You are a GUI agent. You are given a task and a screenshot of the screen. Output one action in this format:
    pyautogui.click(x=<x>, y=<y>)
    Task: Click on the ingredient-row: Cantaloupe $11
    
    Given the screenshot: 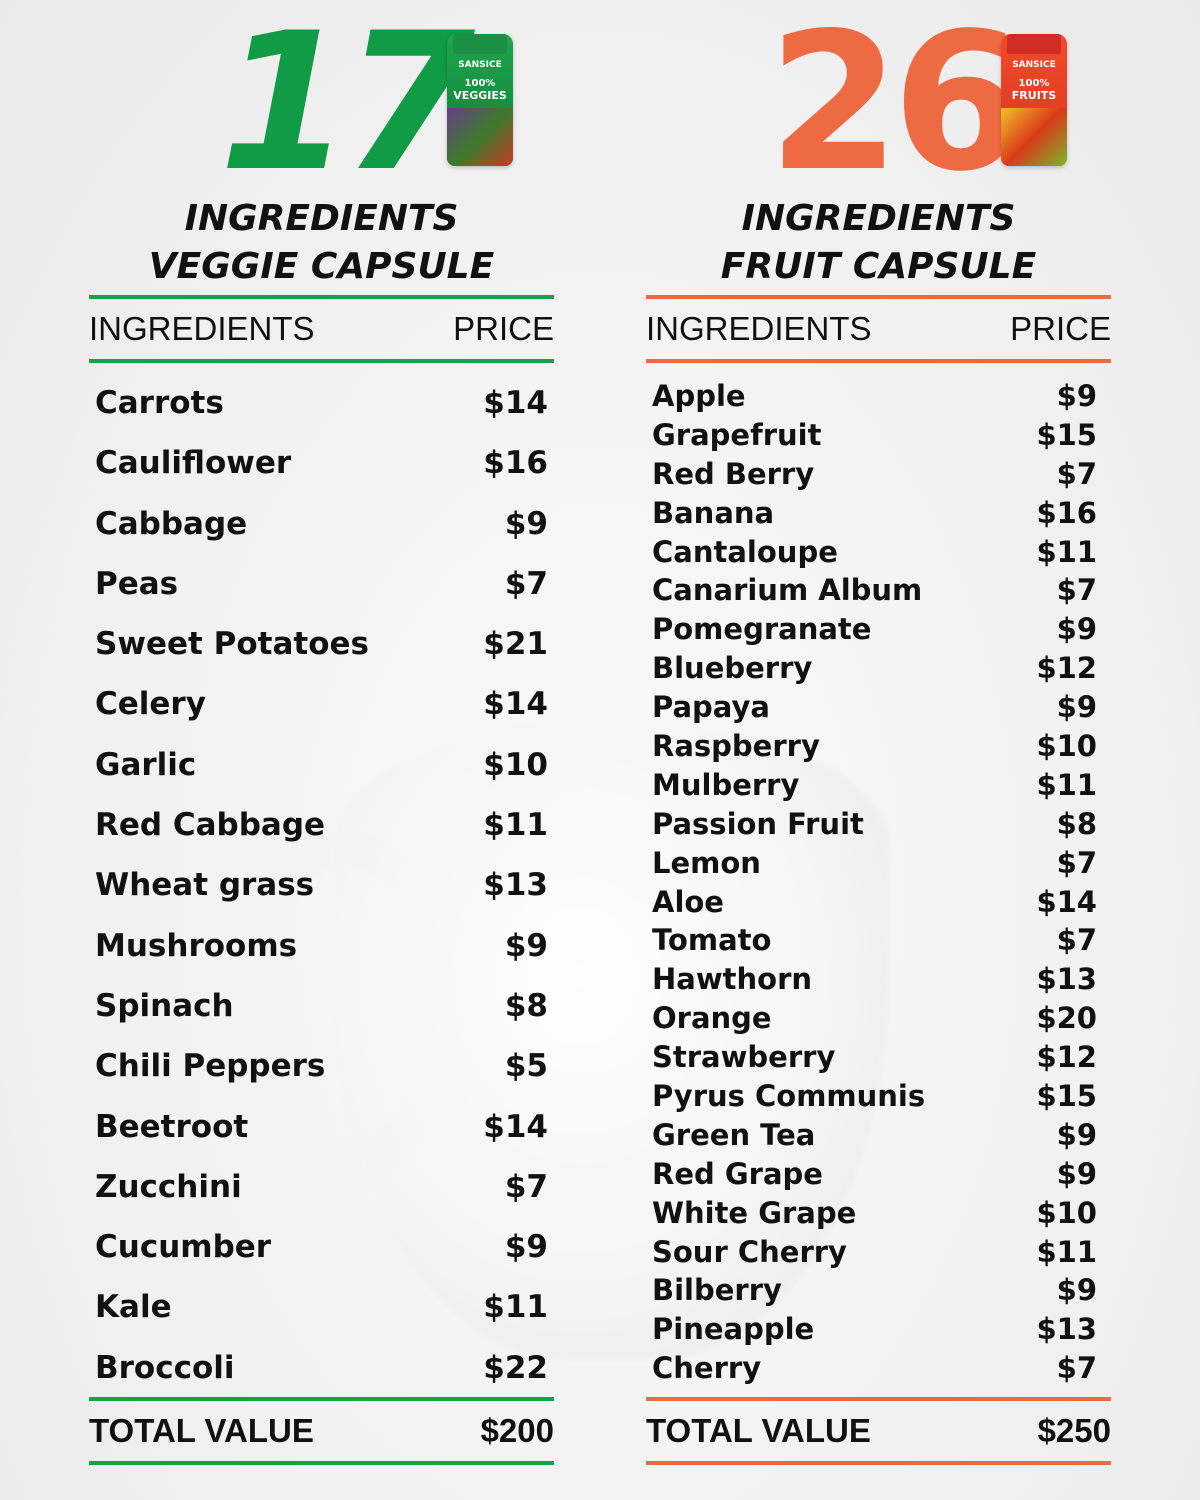 What is the action you would take?
    pyautogui.click(x=878, y=552)
    